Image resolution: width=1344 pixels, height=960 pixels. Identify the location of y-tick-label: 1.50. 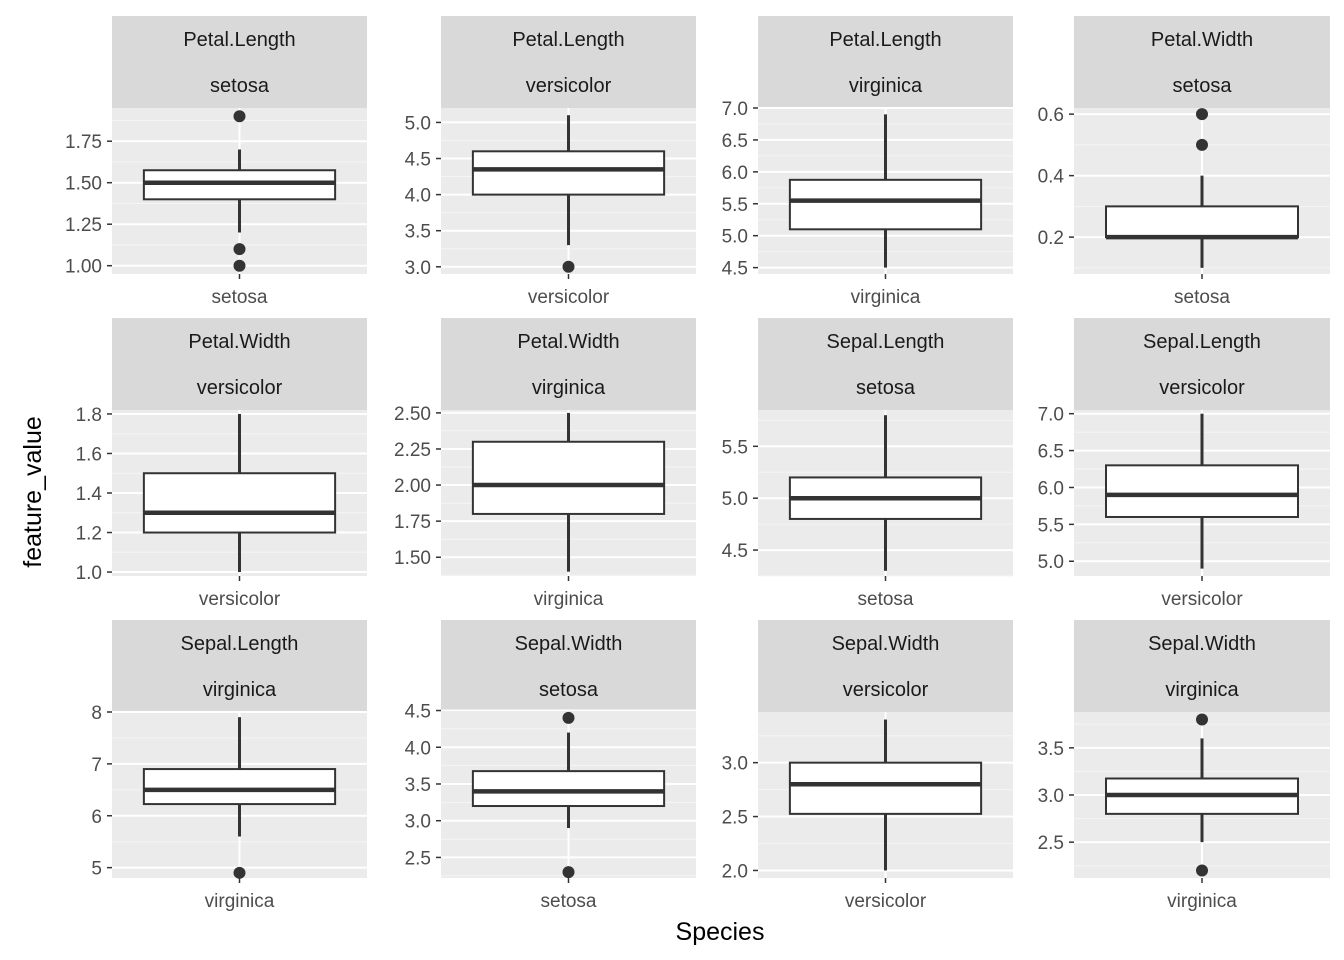
(412, 558).